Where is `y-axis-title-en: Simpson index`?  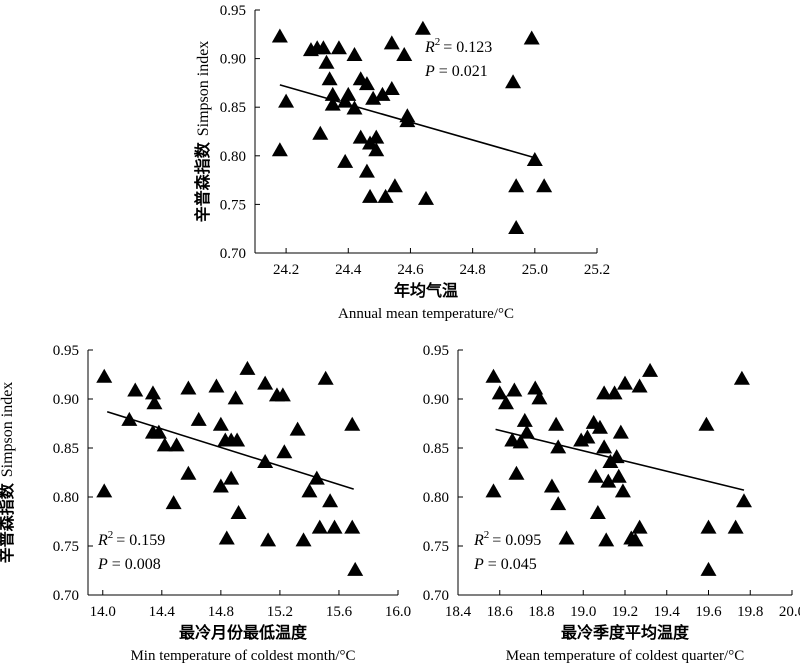
y-axis-title-en: Simpson index is located at coordinates (8, 430).